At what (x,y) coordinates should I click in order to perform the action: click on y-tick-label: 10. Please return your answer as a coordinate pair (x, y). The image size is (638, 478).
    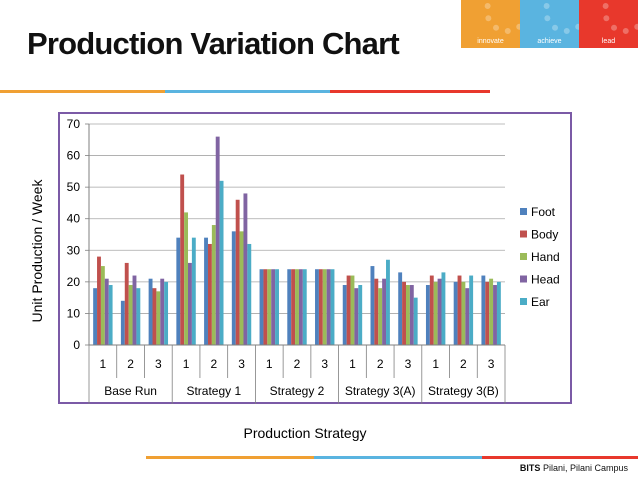
    Looking at the image, I should click on (74, 313).